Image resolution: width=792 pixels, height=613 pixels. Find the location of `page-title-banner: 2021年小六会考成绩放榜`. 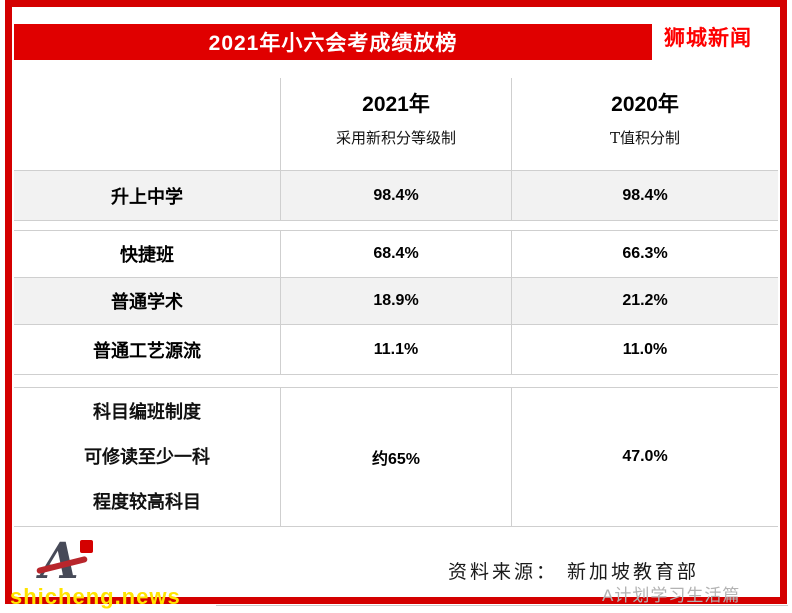

page-title-banner: 2021年小六会考成绩放榜 is located at coordinates (333, 42).